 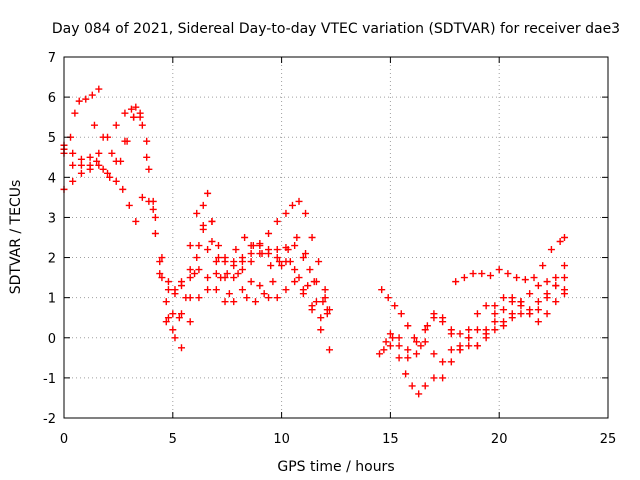 What do you see at coordinates (281, 439) in the screenshot?
I see `x-tick-label: 10` at bounding box center [281, 439].